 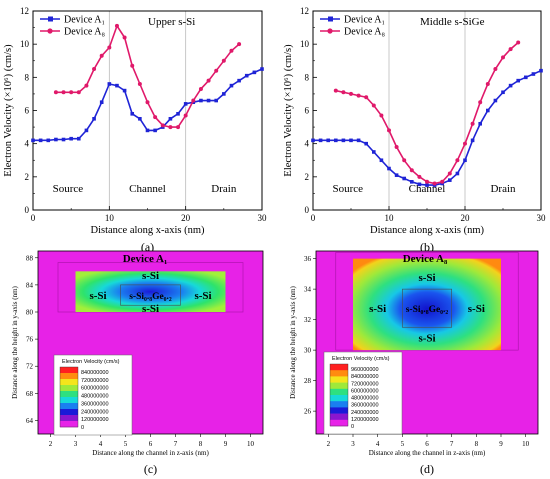 I want to click on y-tick-label: 68, so click(x=30, y=394).